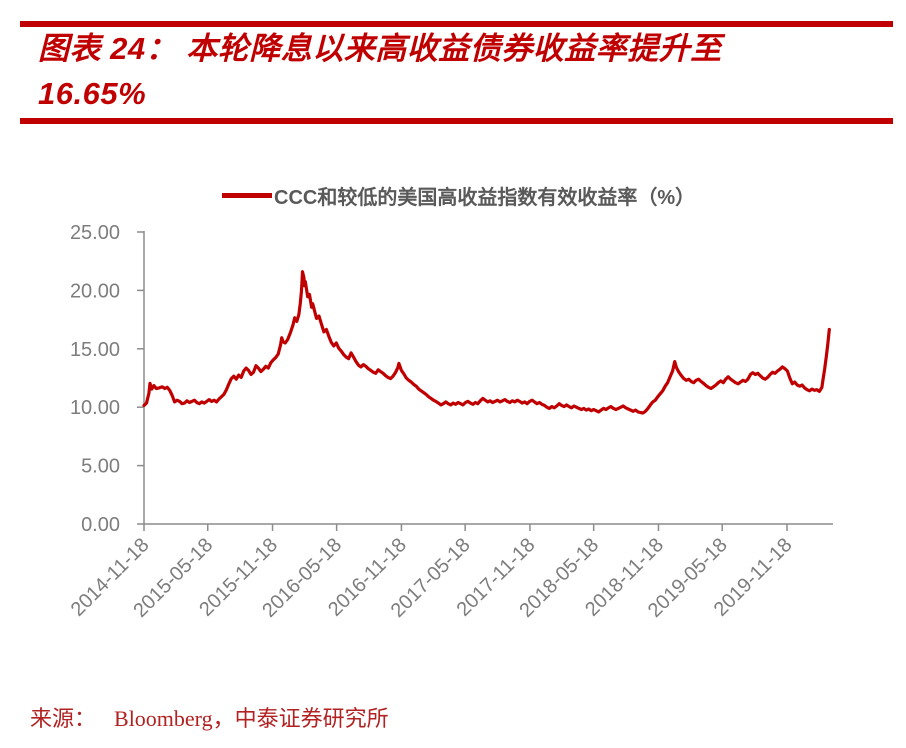 This screenshot has width=906, height=748. I want to click on legend-label: CCC和较低的美国高收益指数有效收益率（%）, so click(485, 198).